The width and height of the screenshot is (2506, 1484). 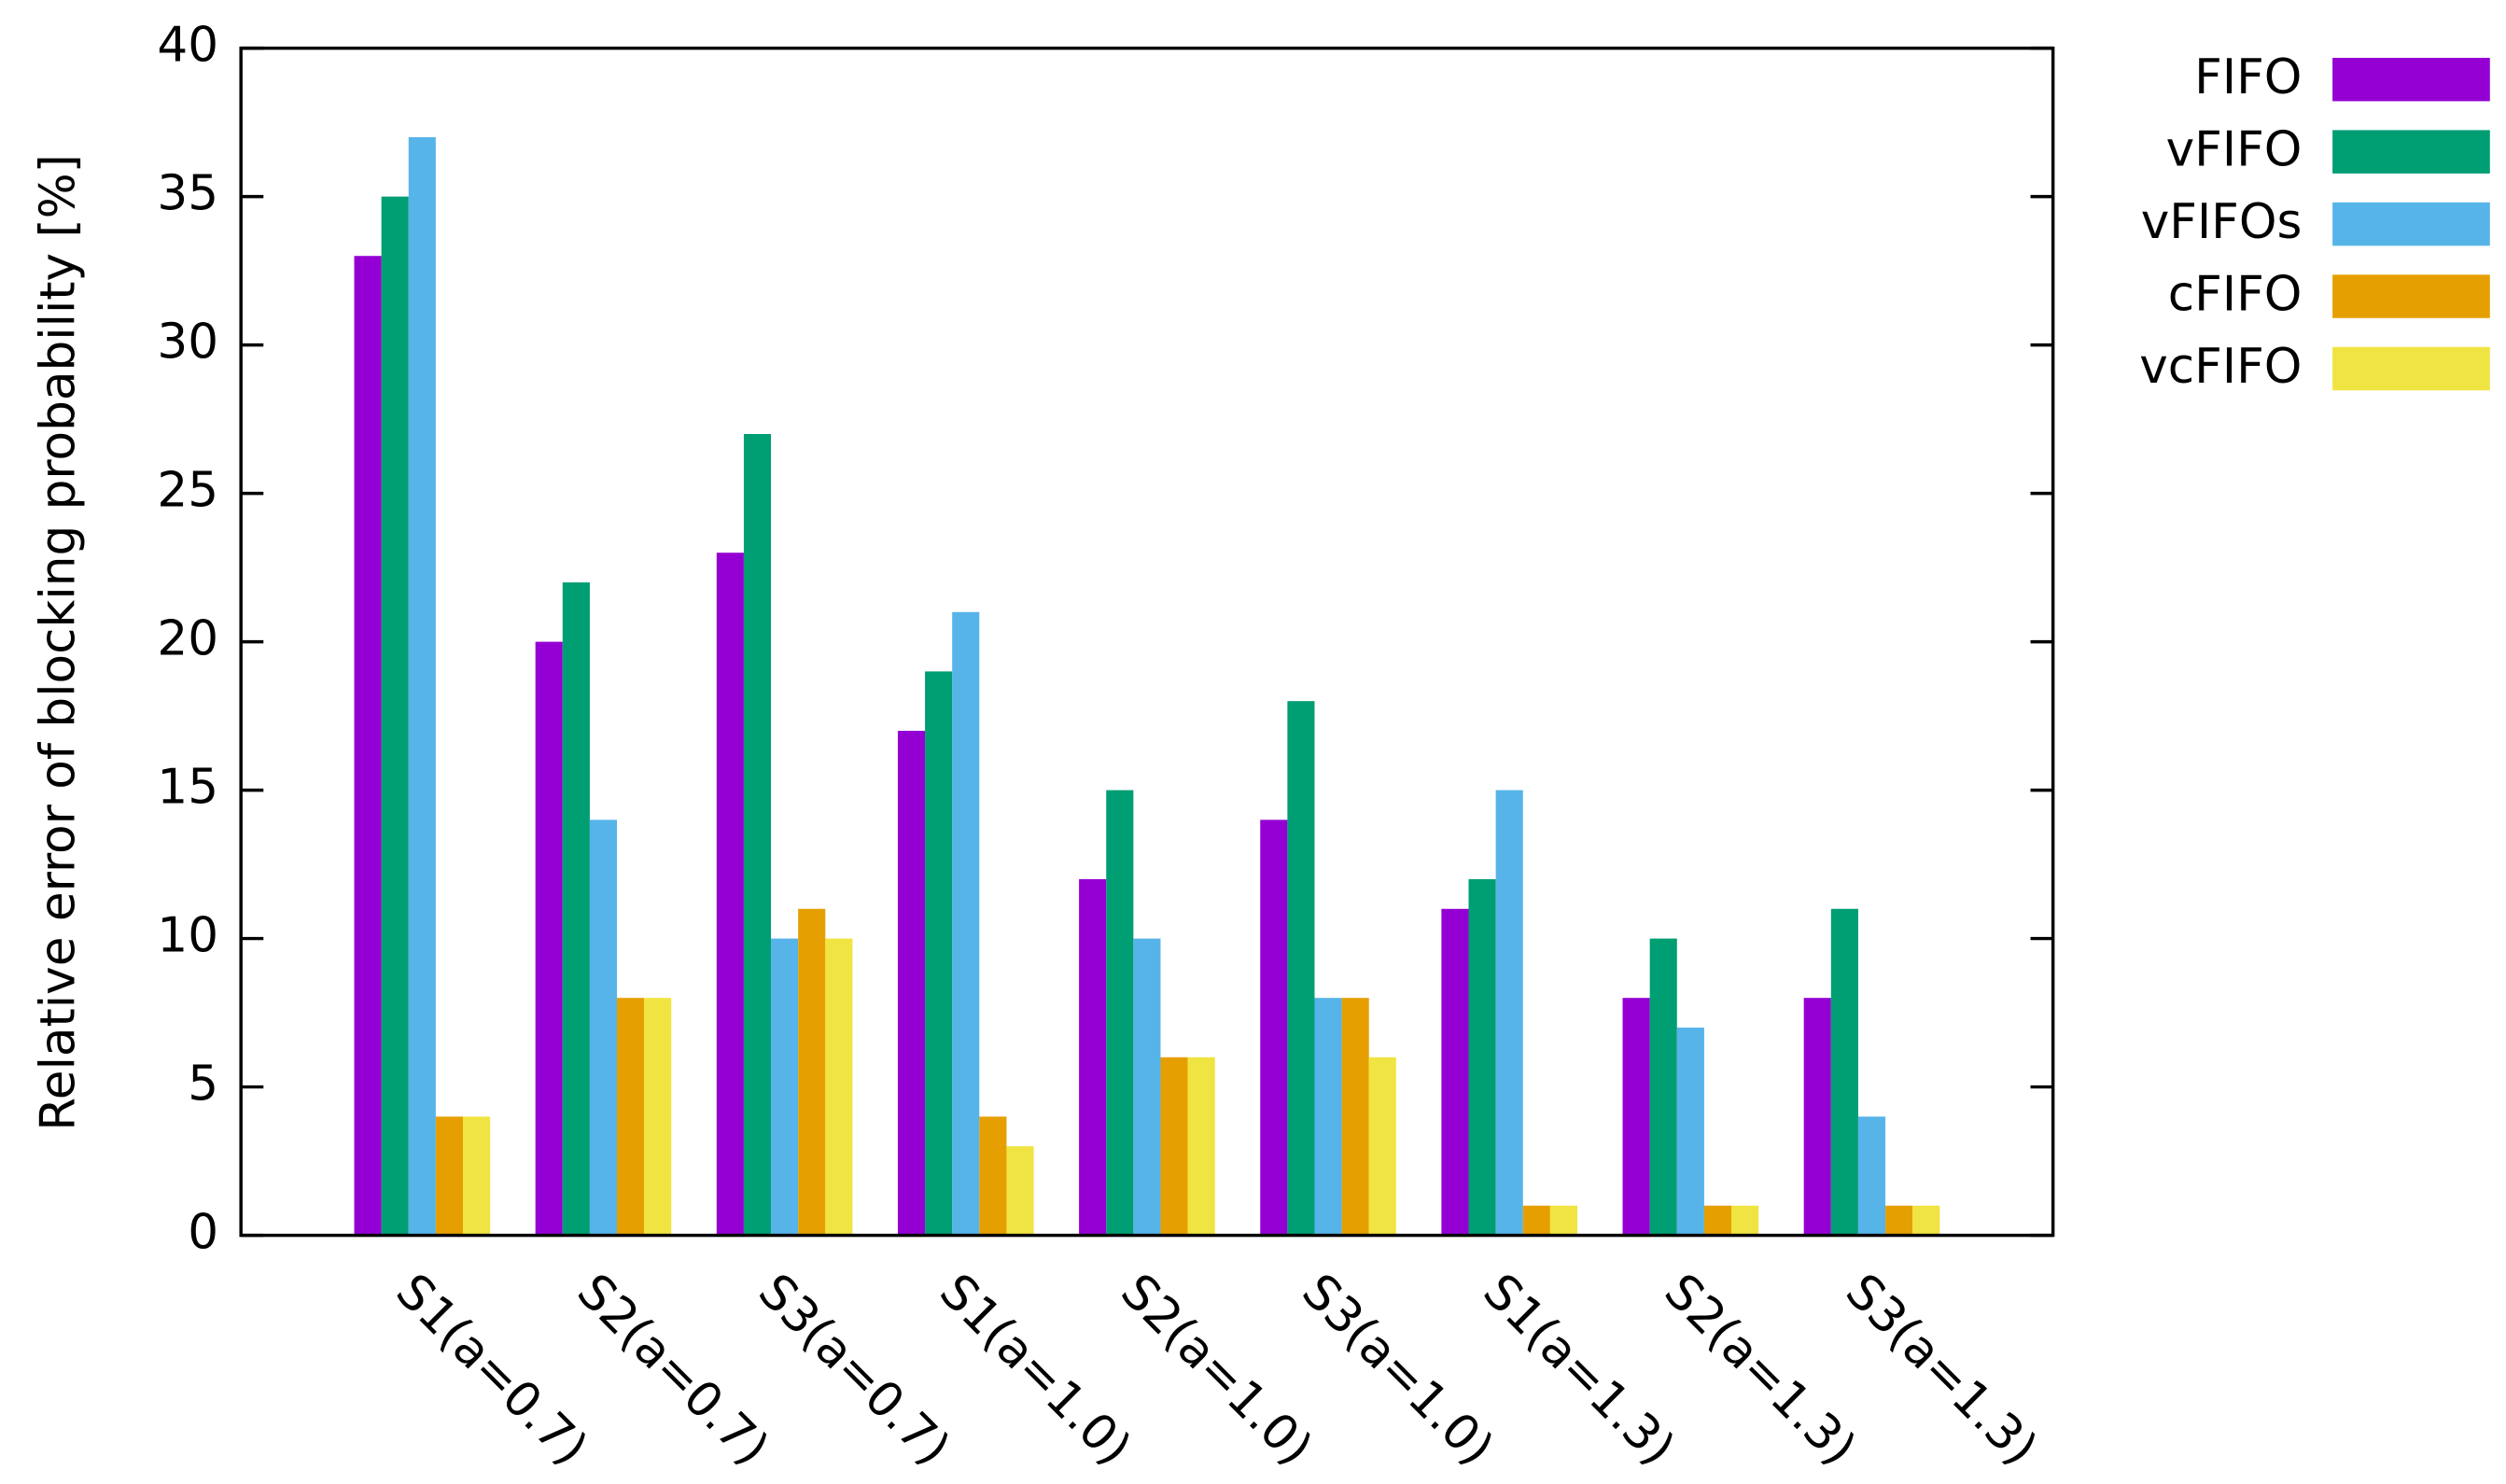 What do you see at coordinates (187, 46) in the screenshot?
I see `y-tick-label: 40` at bounding box center [187, 46].